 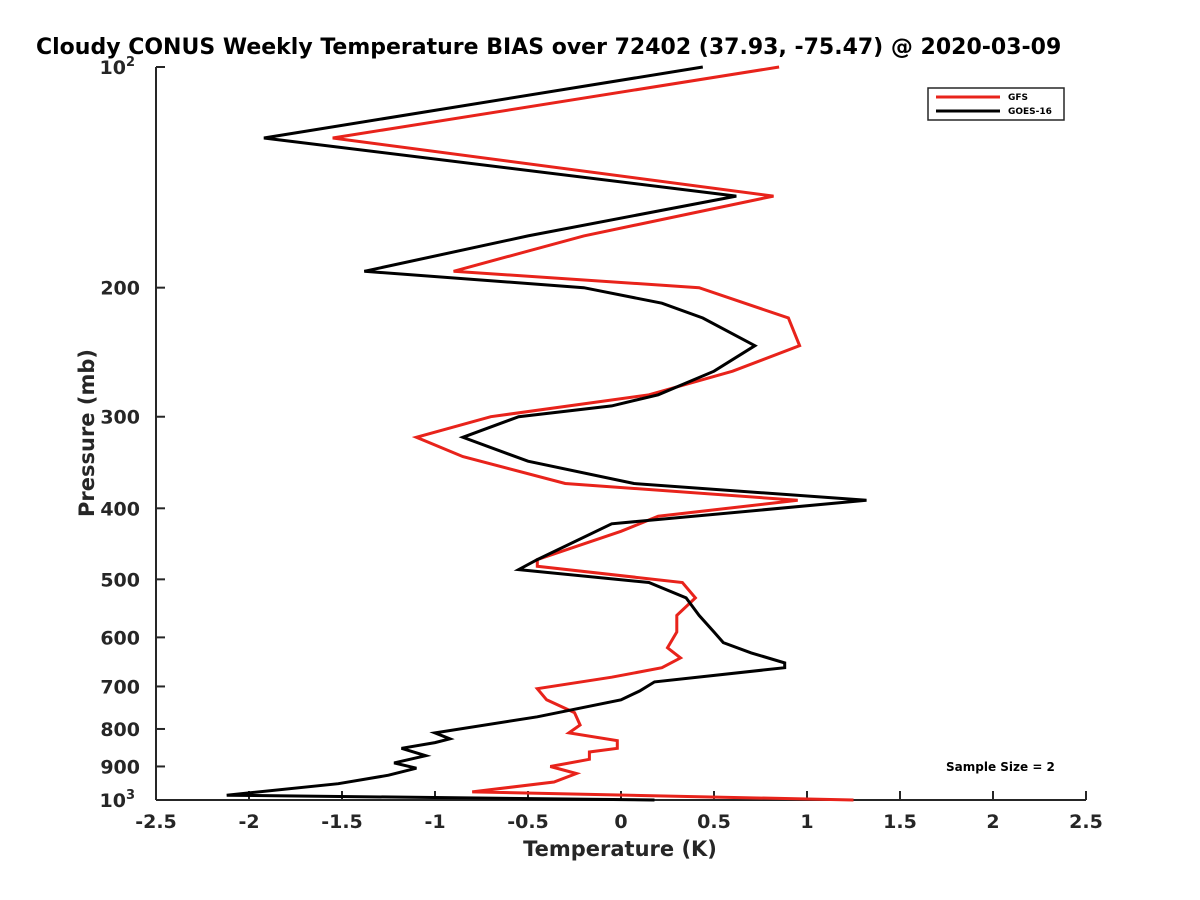 I want to click on y-tick-exponent: 2, so click(x=130, y=62).